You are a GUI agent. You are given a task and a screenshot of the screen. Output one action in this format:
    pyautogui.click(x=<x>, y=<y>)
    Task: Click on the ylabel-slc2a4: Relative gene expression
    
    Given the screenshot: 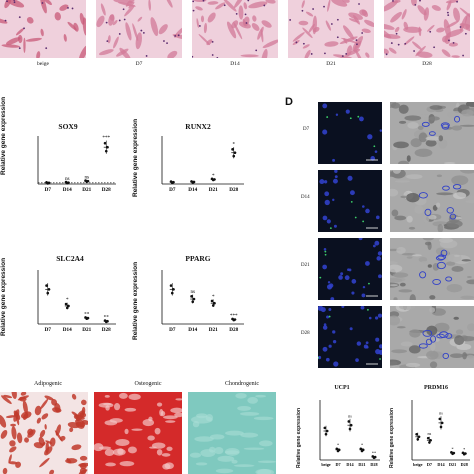 What is the action you would take?
    pyautogui.click(x=3, y=296)
    